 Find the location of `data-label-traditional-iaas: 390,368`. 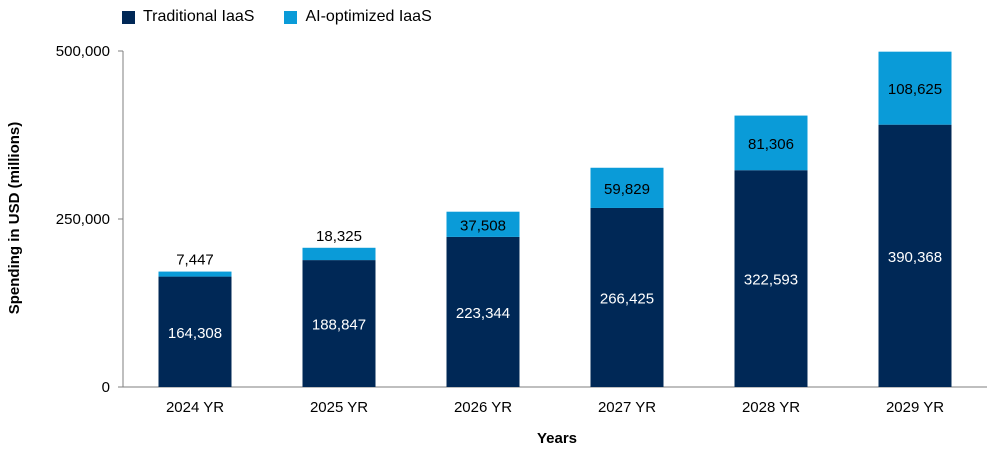

data-label-traditional-iaas: 390,368 is located at coordinates (915, 257).